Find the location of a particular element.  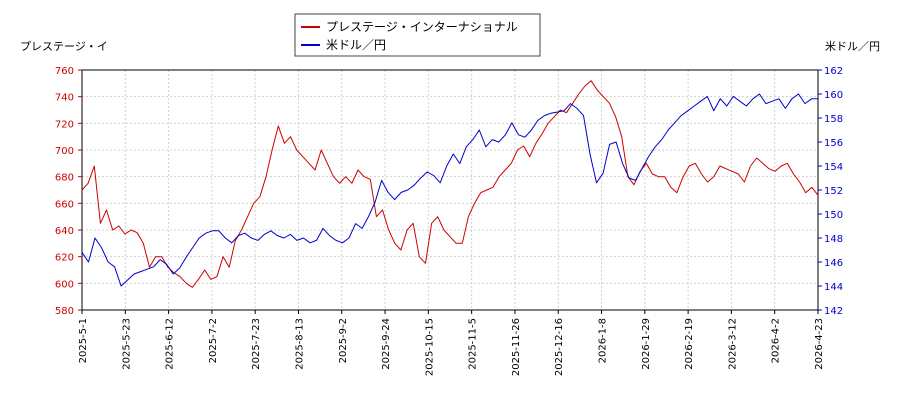

right-tick-label: 156 is located at coordinates (833, 143).